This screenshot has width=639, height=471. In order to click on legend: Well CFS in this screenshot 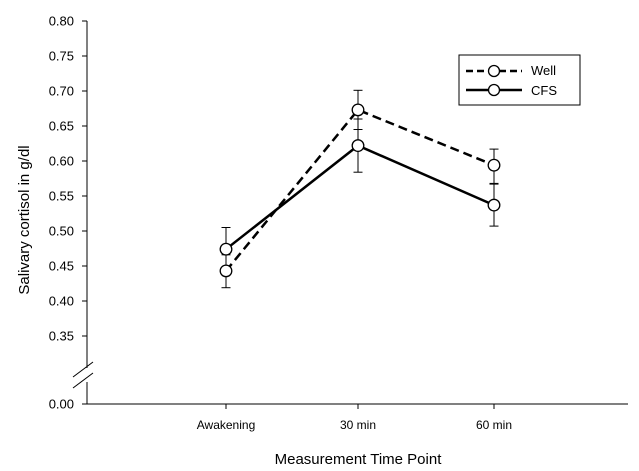, I will do `click(519, 80)`.